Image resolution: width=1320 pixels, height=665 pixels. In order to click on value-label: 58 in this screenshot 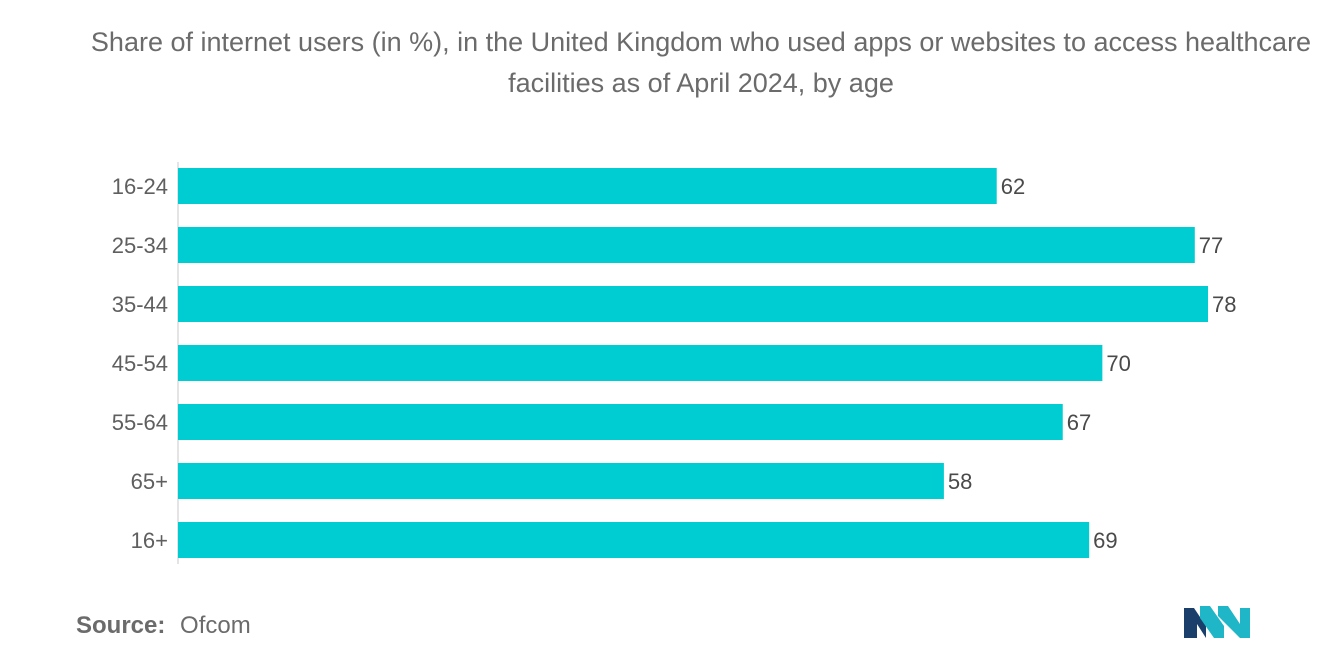, I will do `click(960, 481)`.